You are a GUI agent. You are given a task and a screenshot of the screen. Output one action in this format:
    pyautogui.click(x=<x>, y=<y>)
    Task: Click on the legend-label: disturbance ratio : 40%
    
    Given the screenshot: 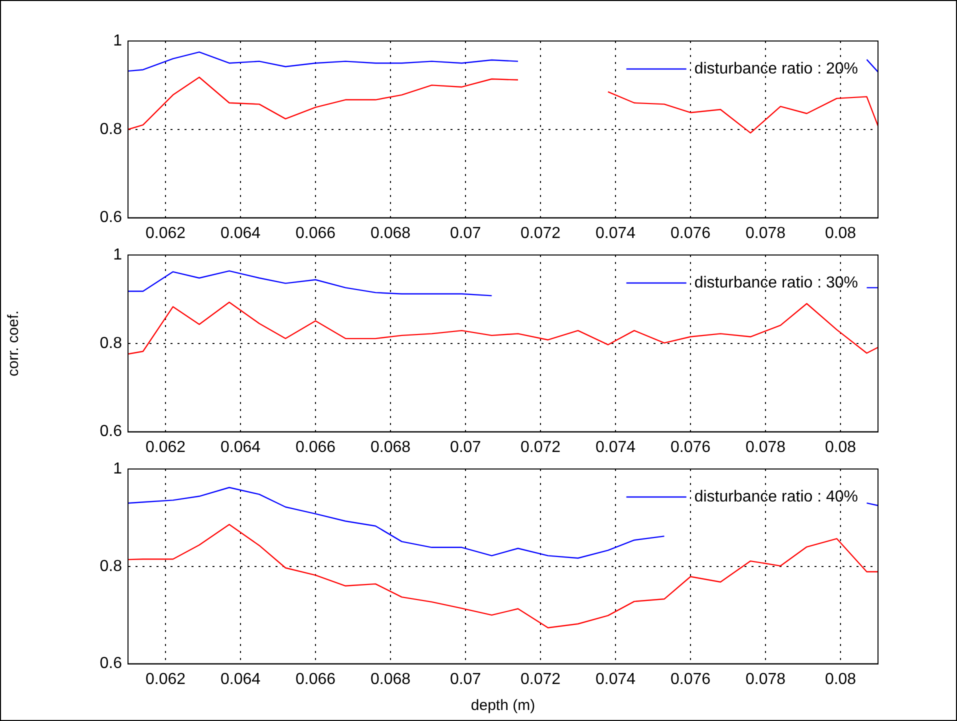 What is the action you would take?
    pyautogui.click(x=776, y=497)
    